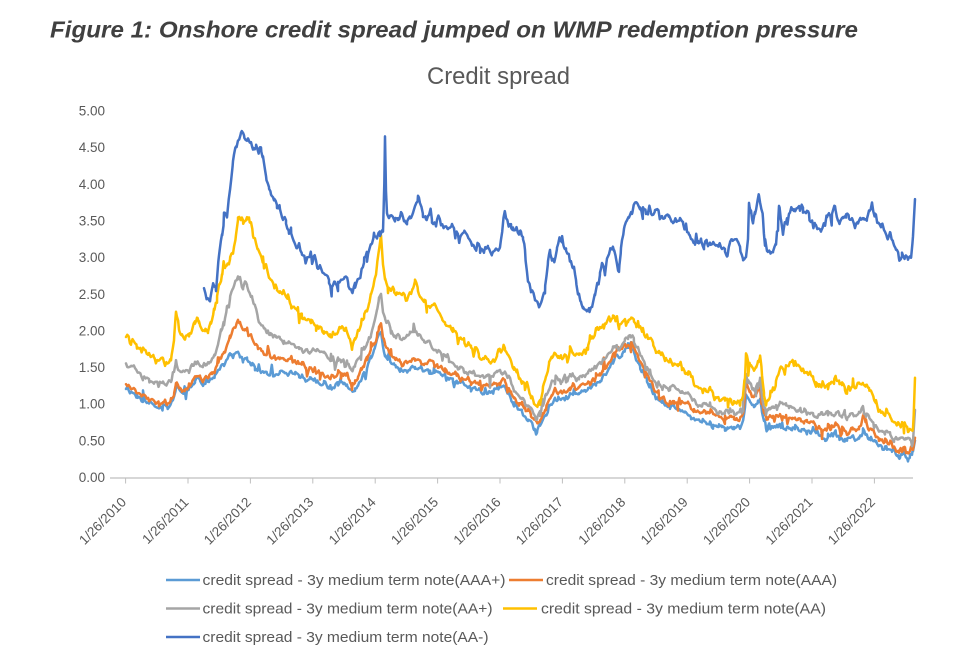 This screenshot has width=960, height=672. I want to click on svg-text: 0.50, so click(92, 440).